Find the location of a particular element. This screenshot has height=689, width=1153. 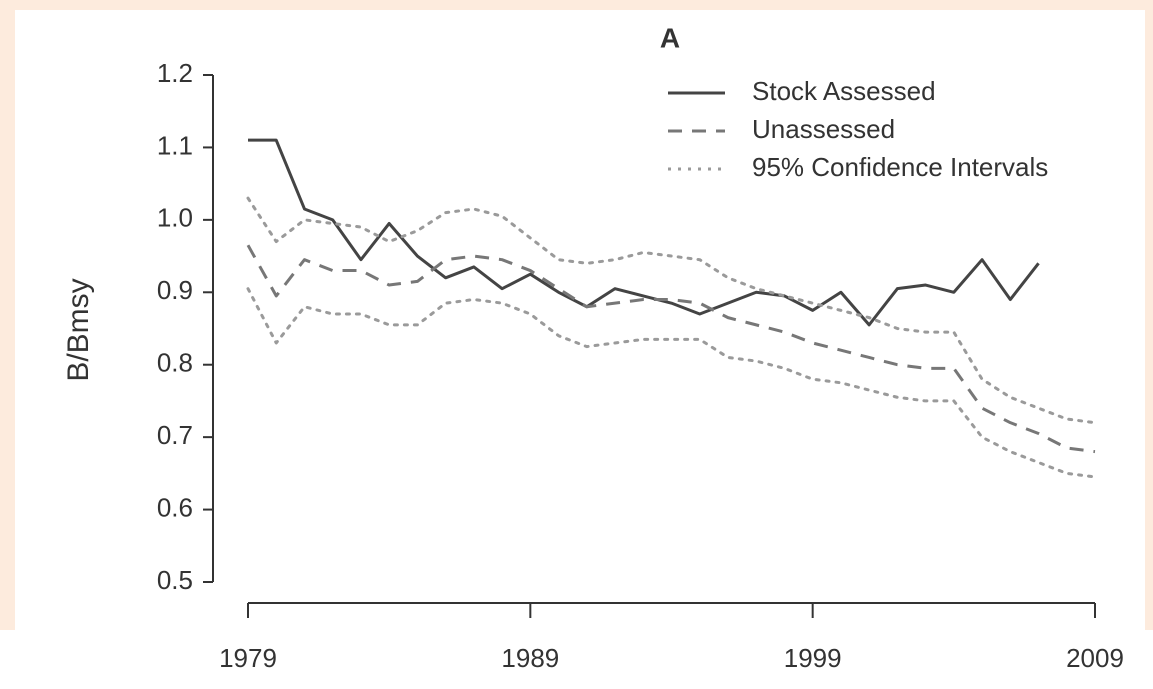

x-tick-label: 2009 is located at coordinates (1095, 658).